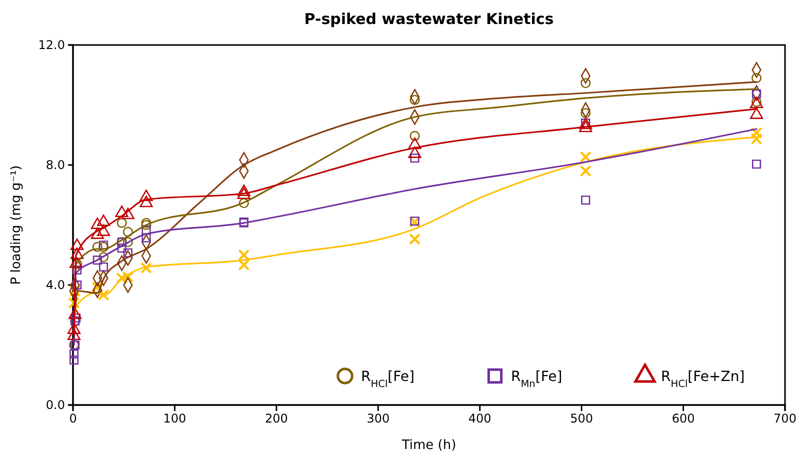 The height and width of the screenshot is (461, 805). Describe the element at coordinates (276, 419) in the screenshot. I see `x-tick-label: 200` at that location.